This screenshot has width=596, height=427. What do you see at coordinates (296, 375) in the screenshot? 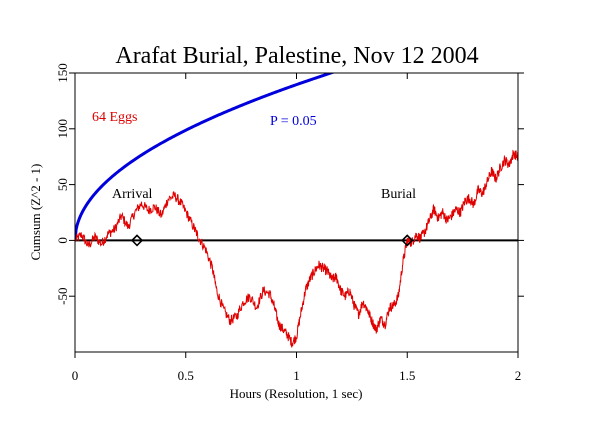
I see `x-tick-label: 1` at bounding box center [296, 375].